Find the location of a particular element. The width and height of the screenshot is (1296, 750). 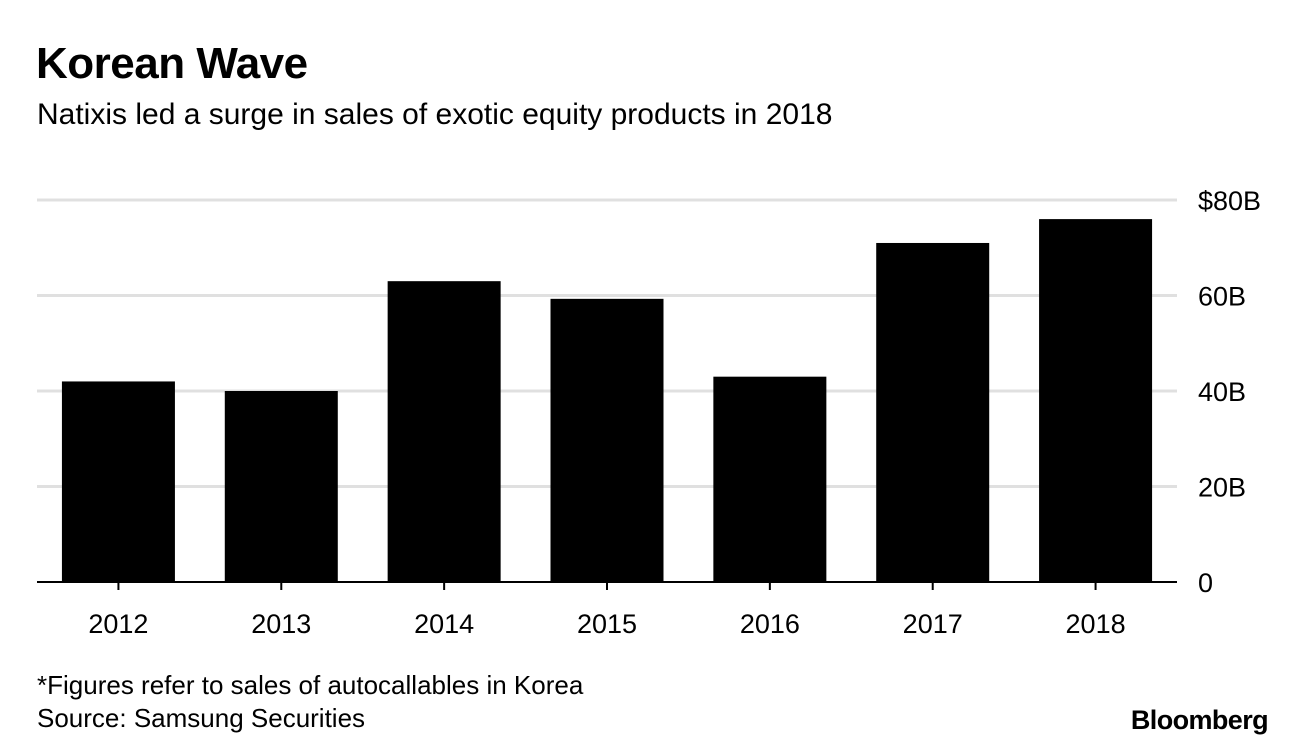

x-tick-label: 2013 is located at coordinates (281, 624).